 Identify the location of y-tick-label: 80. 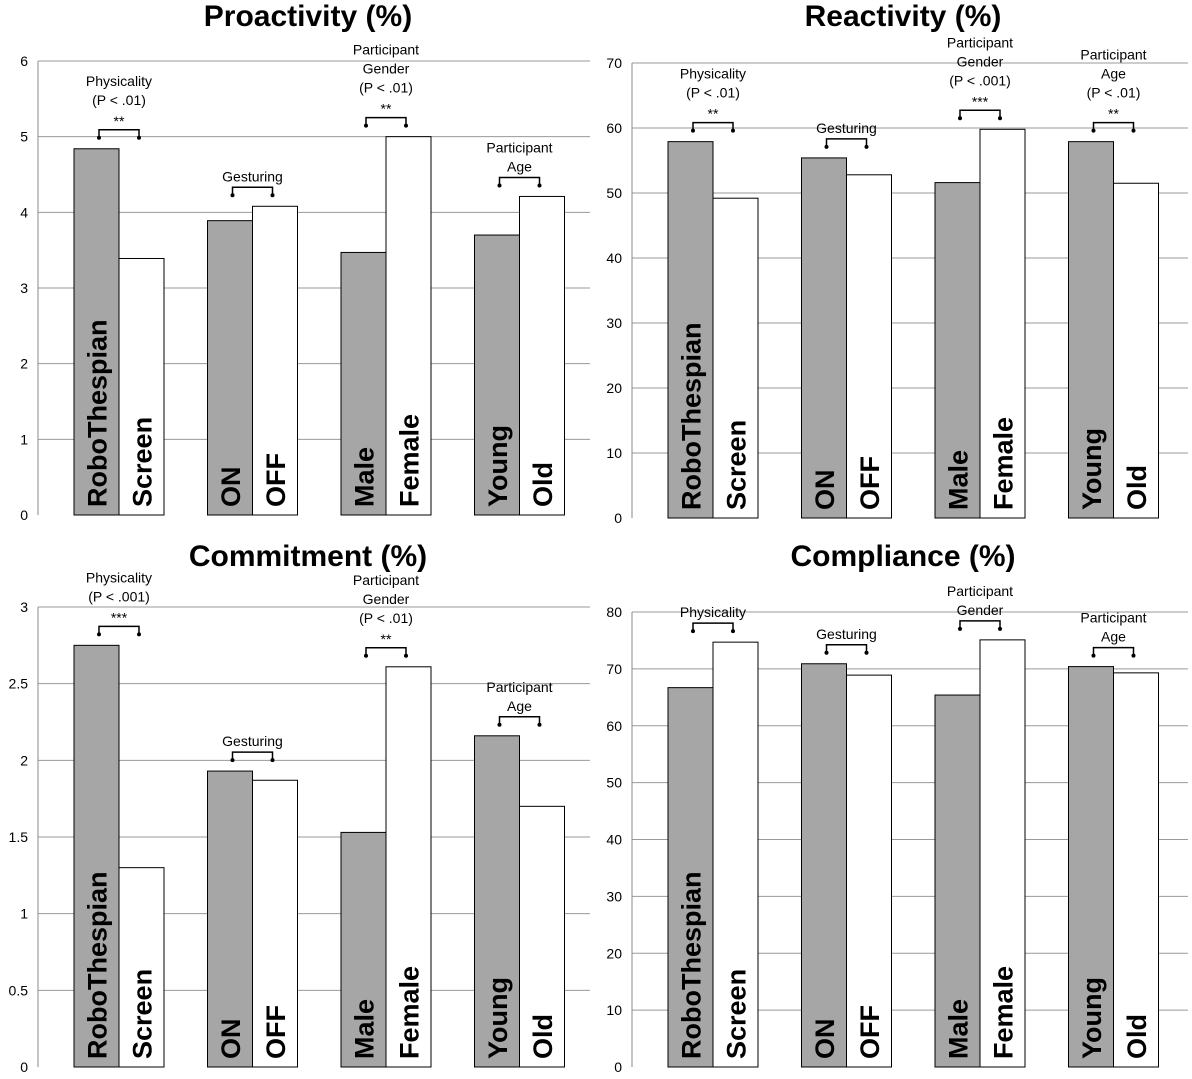
(614, 612).